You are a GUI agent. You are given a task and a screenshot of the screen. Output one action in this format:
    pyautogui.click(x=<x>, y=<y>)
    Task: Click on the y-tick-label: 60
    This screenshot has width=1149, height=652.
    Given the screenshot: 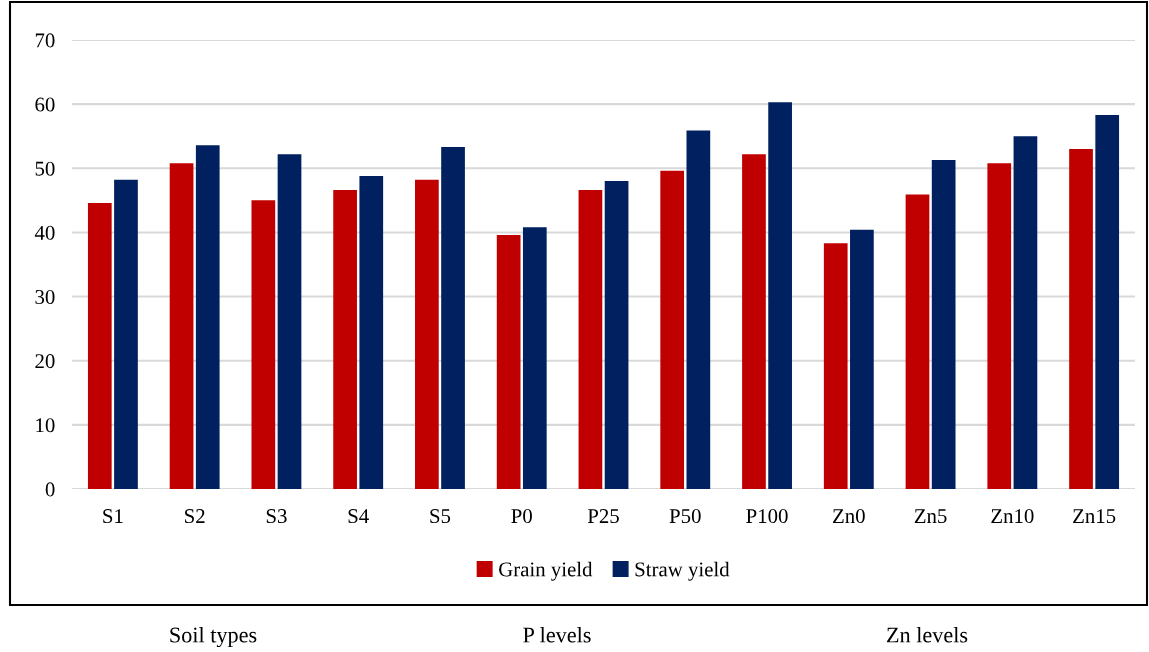 What is the action you would take?
    pyautogui.click(x=45, y=104)
    